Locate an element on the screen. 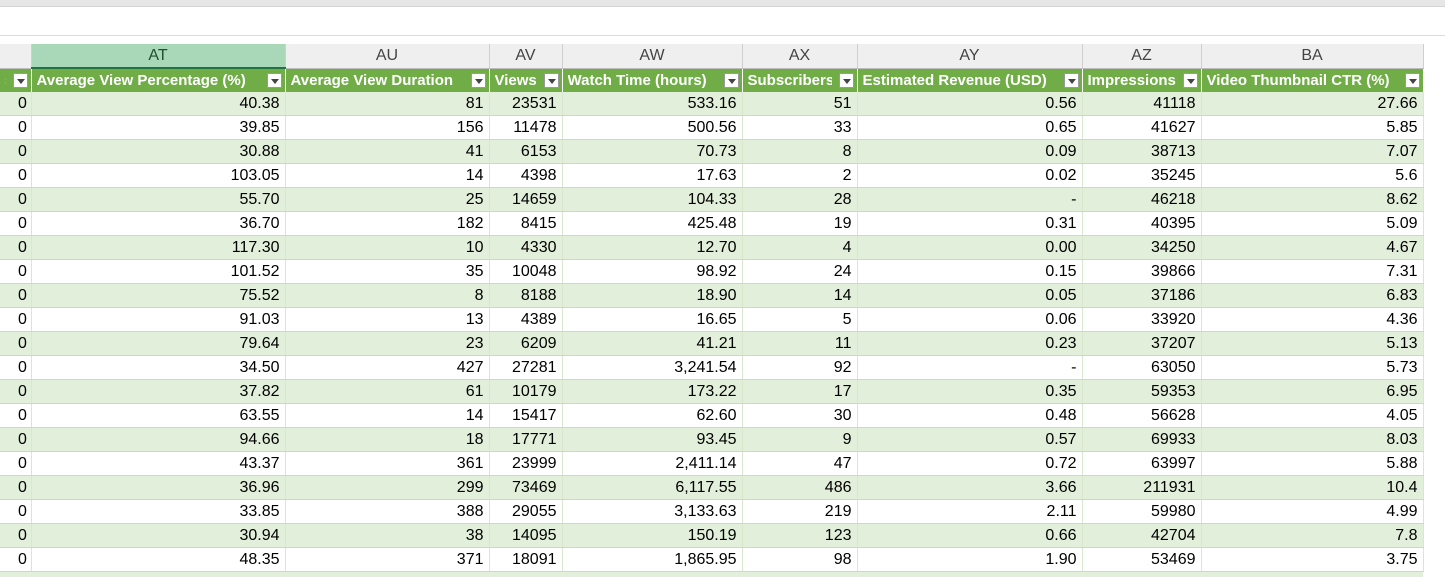 This screenshot has height=577, width=1445. table-cell: 29055 is located at coordinates (526, 511).